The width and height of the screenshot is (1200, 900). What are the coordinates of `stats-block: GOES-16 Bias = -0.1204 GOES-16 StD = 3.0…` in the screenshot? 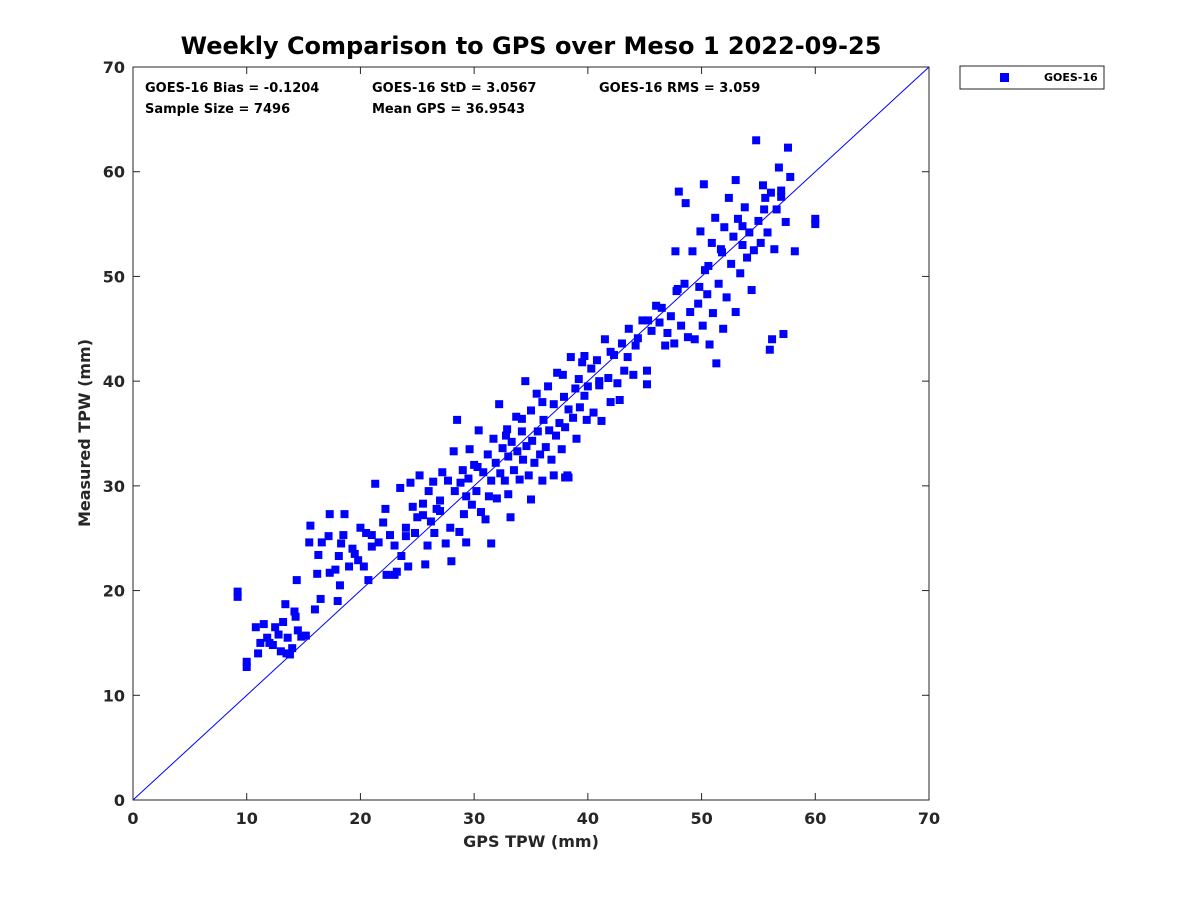 It's located at (452, 99).